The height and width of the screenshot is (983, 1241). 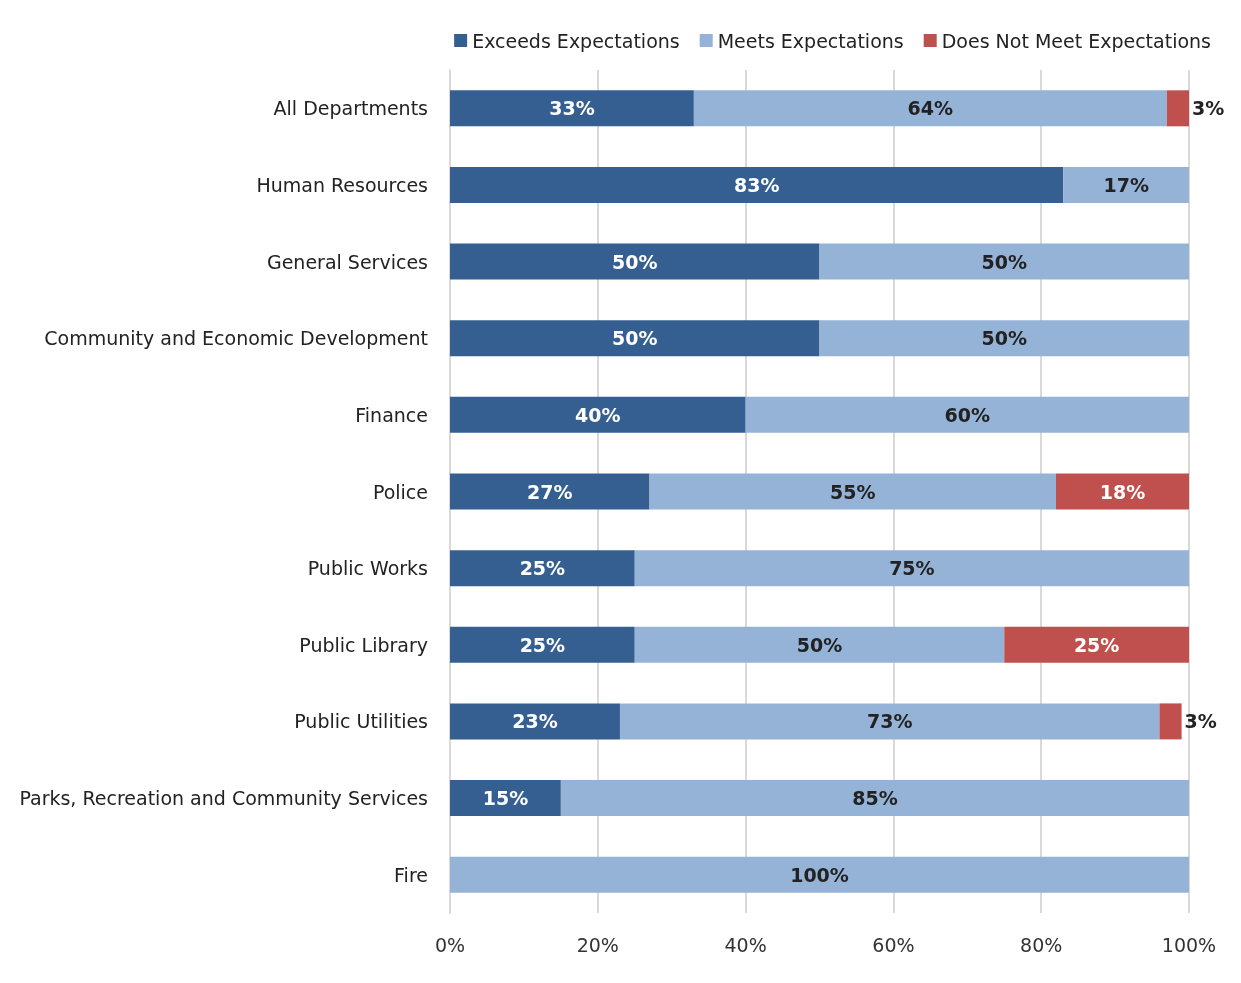 I want to click on x-tick-label: 40%, so click(x=745, y=944).